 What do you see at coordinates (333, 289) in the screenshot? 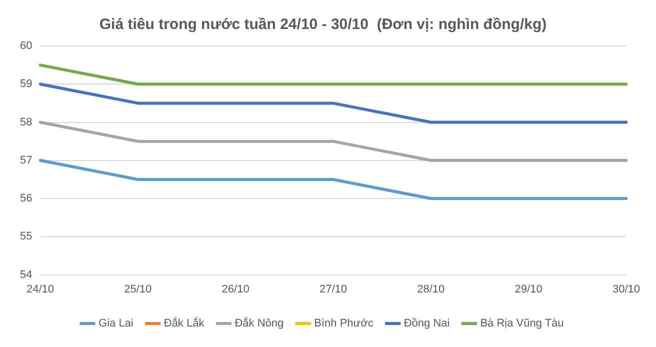
I see `x-tick-label: 27/10` at bounding box center [333, 289].